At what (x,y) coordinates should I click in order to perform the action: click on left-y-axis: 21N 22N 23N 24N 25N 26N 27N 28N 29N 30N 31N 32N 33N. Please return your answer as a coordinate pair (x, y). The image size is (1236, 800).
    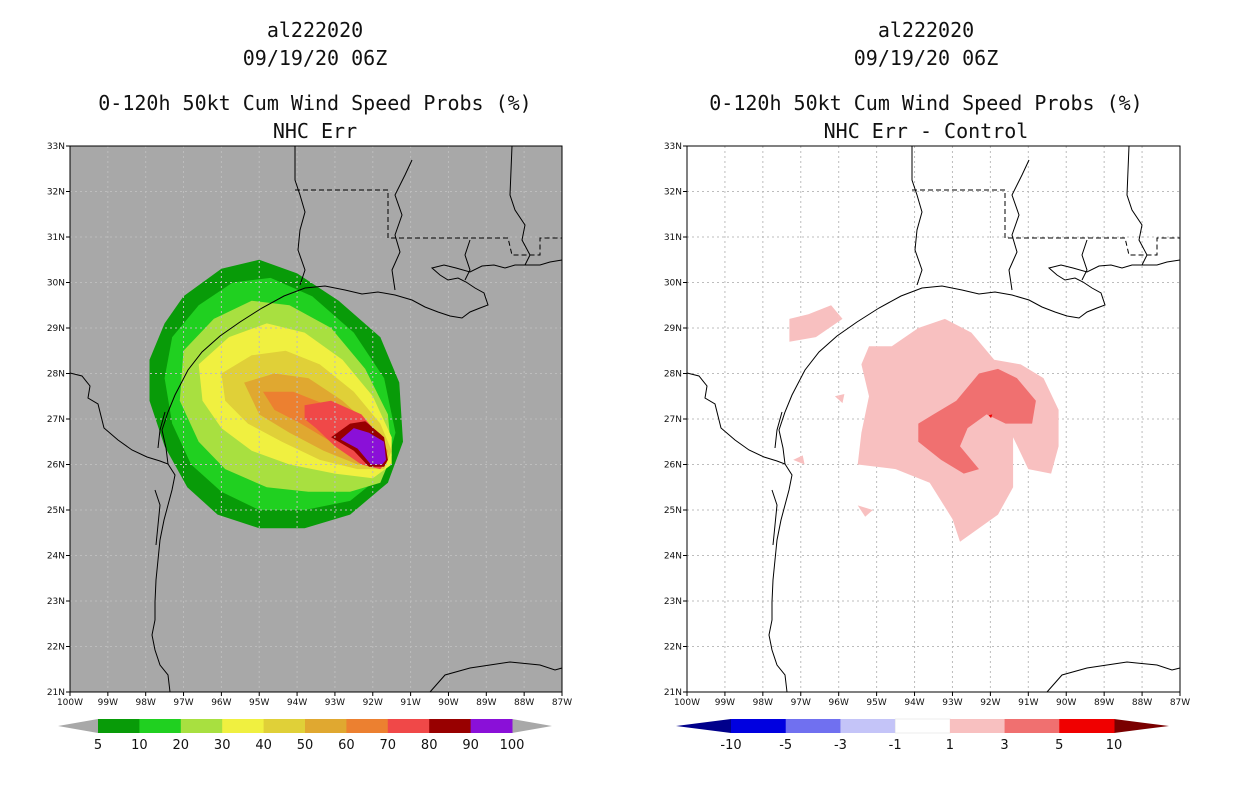
    Looking at the image, I should click on (58, 420).